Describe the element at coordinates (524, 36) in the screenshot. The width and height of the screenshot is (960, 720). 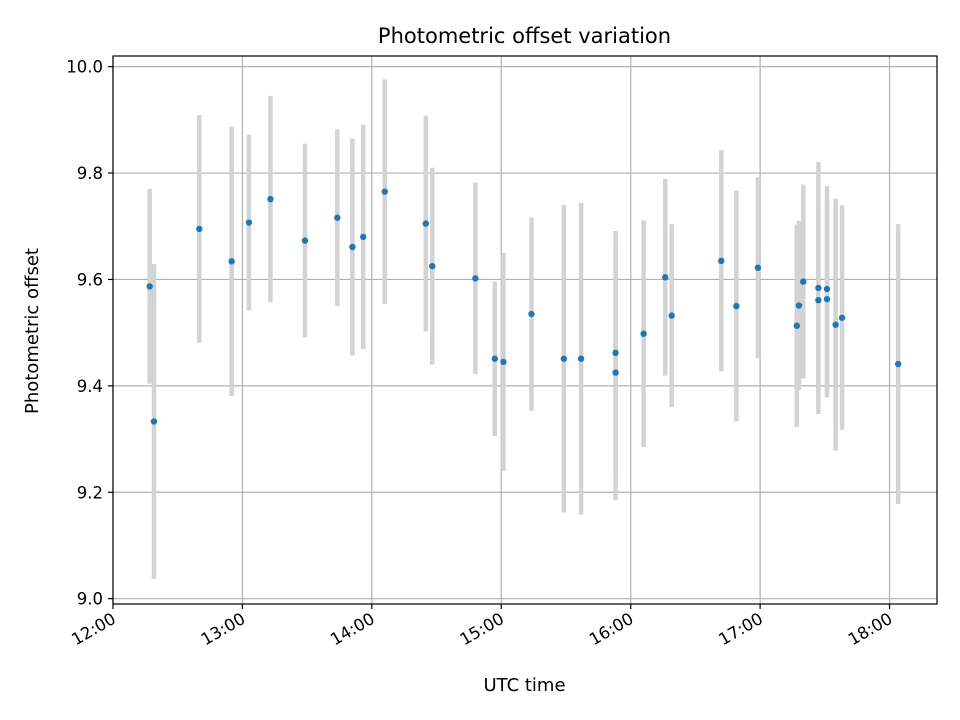
I see `chart-title: Photometric offset variation` at that location.